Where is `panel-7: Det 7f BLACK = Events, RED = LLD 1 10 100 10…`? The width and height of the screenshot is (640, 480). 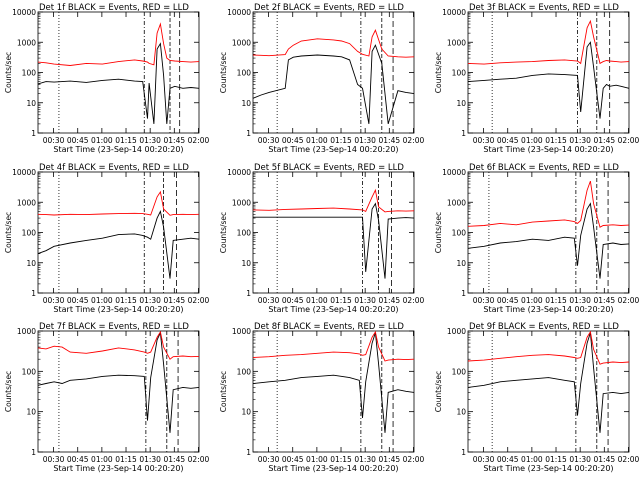 panel-7: Det 7f BLACK = Events, RED = LLD 1 10 100 10… is located at coordinates (106, 397).